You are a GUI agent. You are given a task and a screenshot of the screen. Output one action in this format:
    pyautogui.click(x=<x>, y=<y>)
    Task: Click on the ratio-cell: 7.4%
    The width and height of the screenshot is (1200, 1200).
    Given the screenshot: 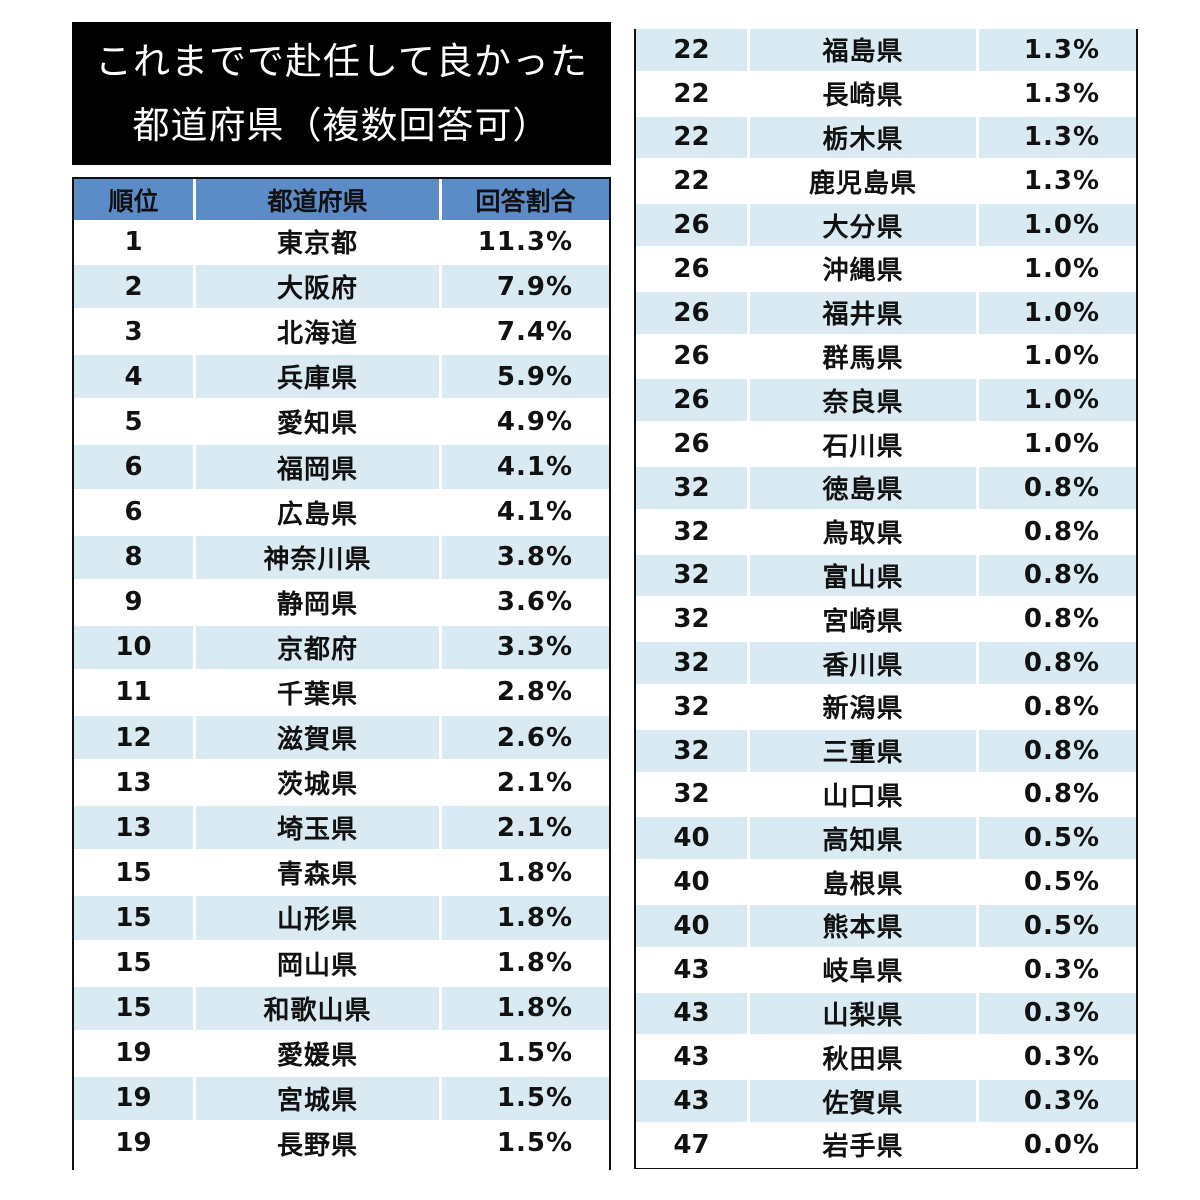 What is the action you would take?
    pyautogui.click(x=525, y=333)
    